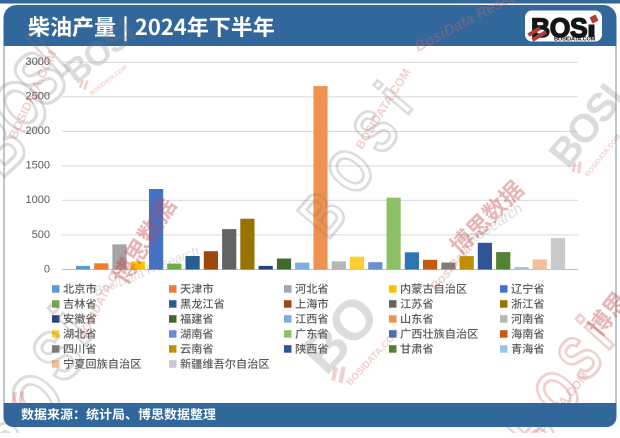 Image resolution: width=620 pixels, height=438 pixels. I want to click on svg-text: 2500, so click(38, 97).